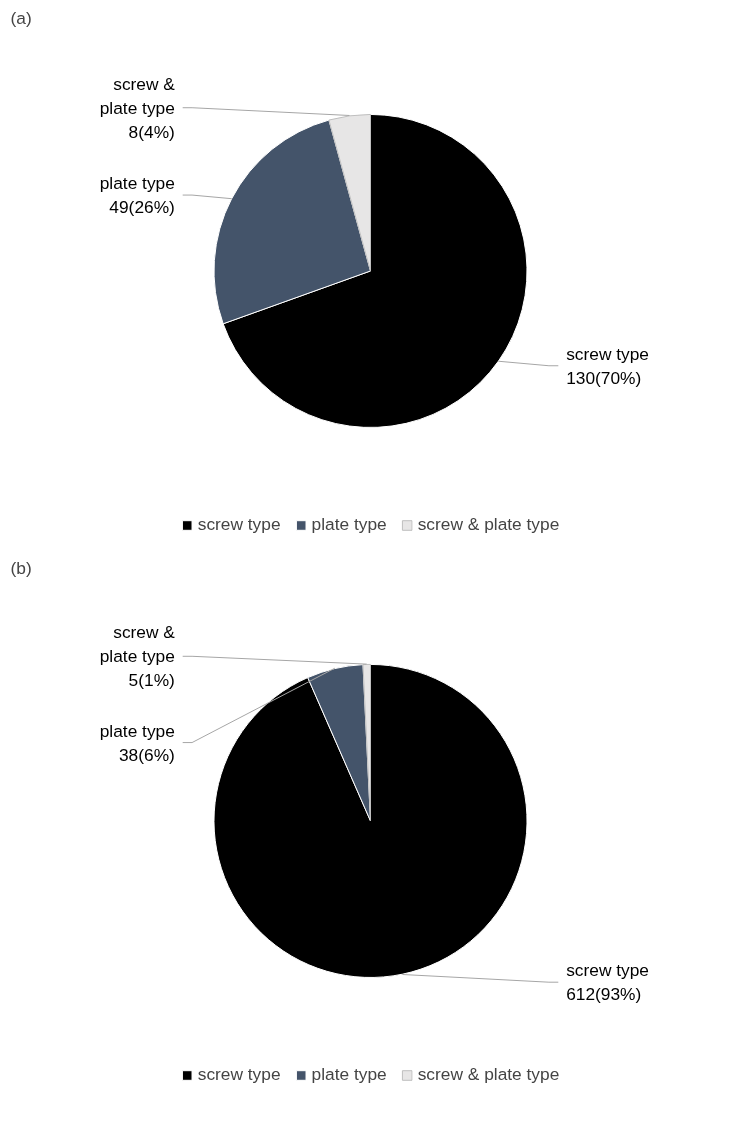  I want to click on data-label: screw & plate type 8(4%), so click(137, 107).